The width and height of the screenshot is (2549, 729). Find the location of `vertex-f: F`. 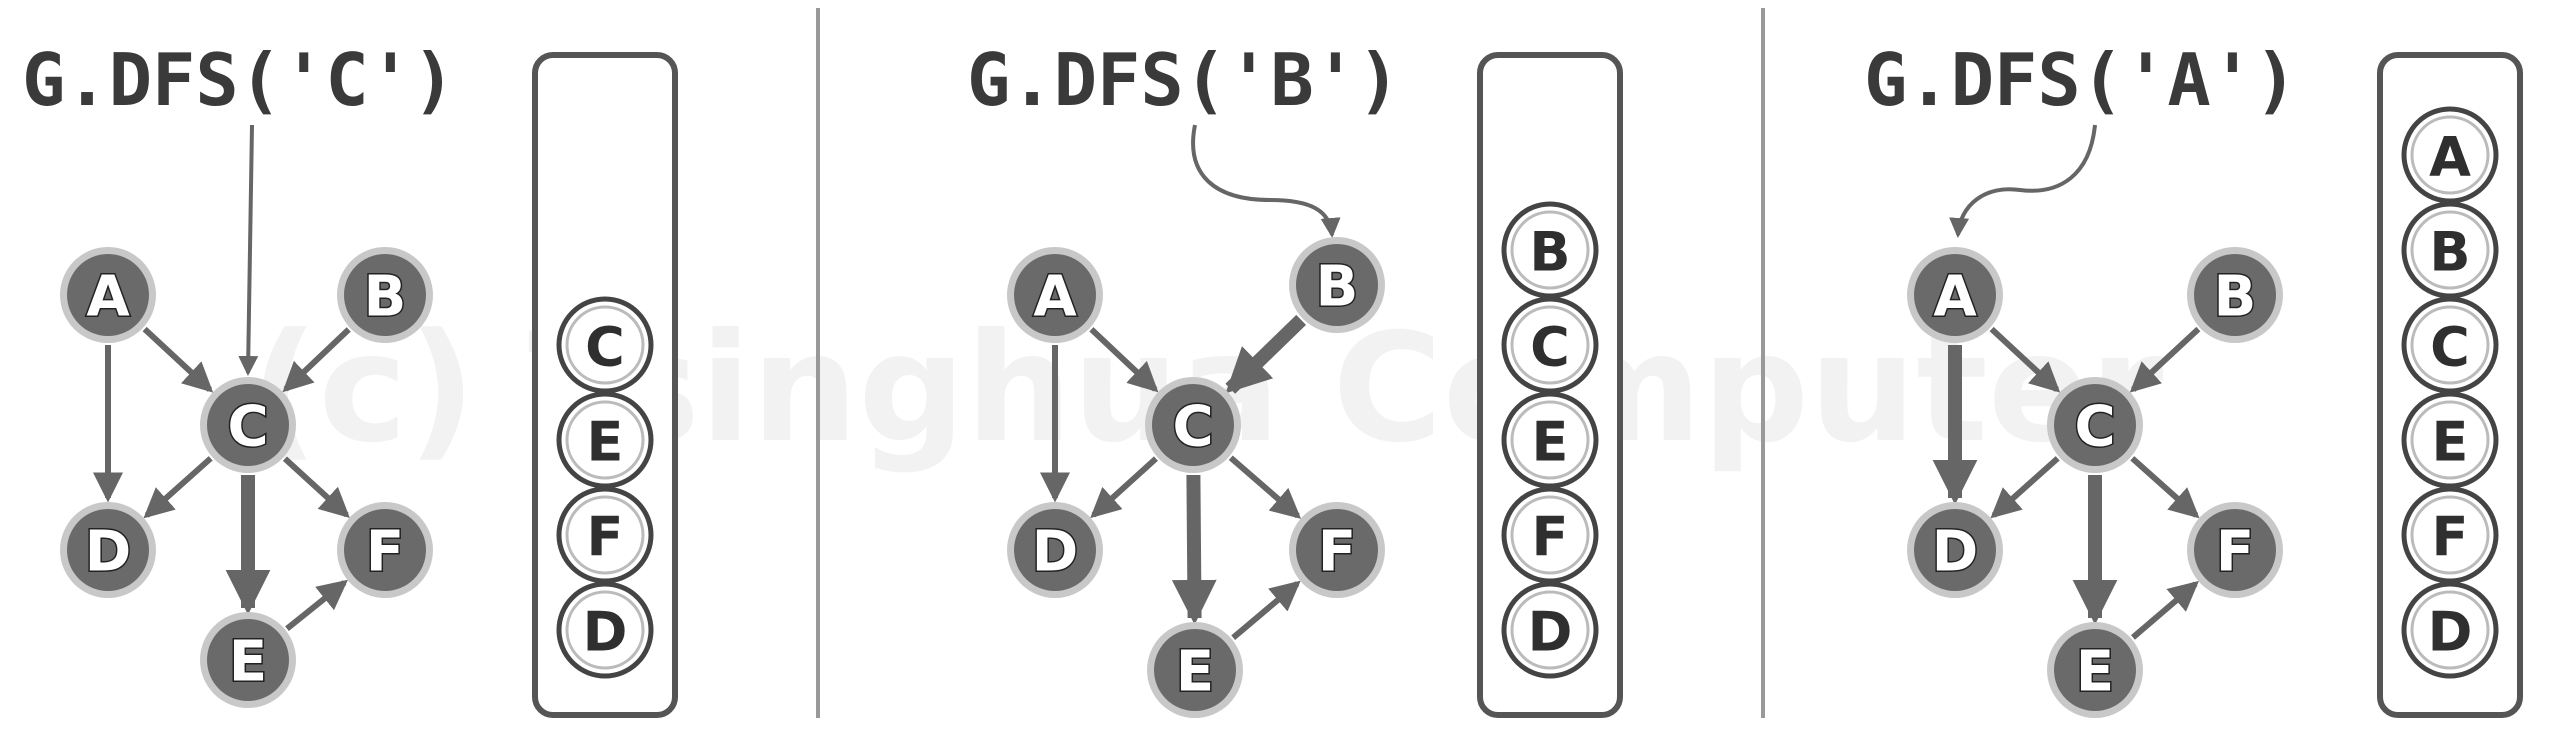

vertex-f: F is located at coordinates (385, 550).